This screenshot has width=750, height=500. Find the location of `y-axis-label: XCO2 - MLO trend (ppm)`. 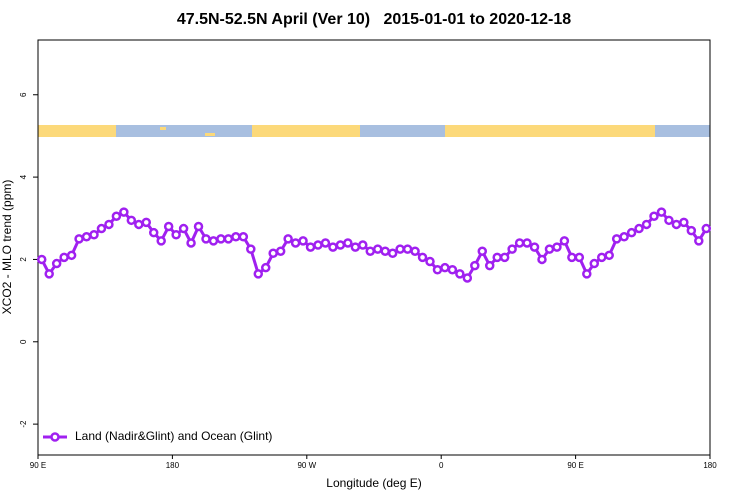

y-axis-label: XCO2 - MLO trend (ppm) is located at coordinates (7, 247).